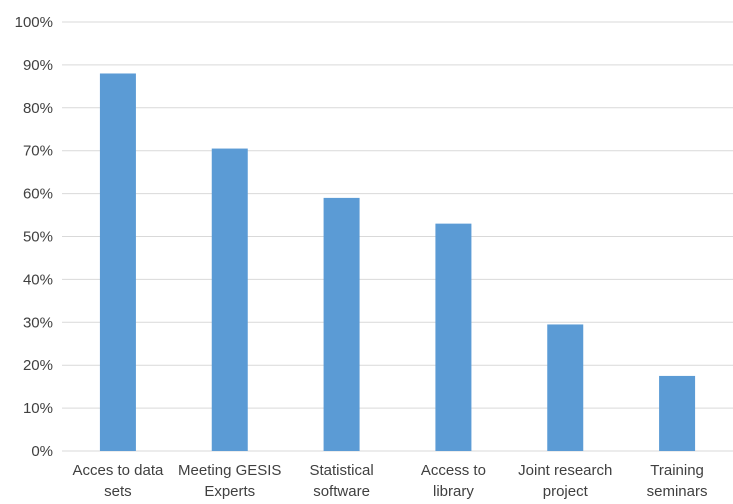  Describe the element at coordinates (38, 108) in the screenshot. I see `y-tick-label: 80%` at that location.